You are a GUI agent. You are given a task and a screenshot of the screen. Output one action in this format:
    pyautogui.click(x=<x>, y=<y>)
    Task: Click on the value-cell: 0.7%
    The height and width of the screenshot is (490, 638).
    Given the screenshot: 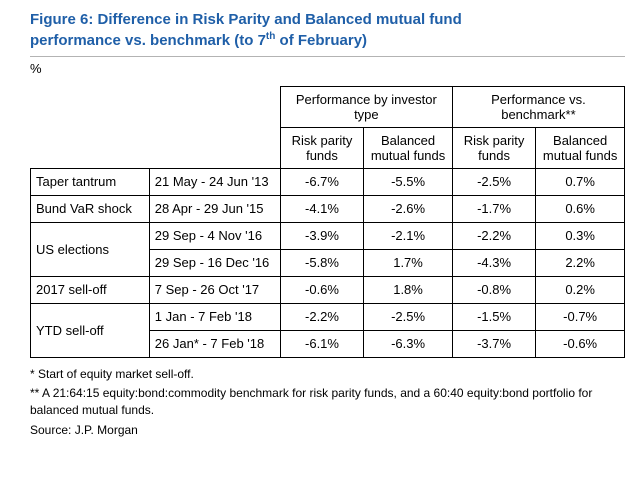 What is the action you would take?
    pyautogui.click(x=580, y=181)
    